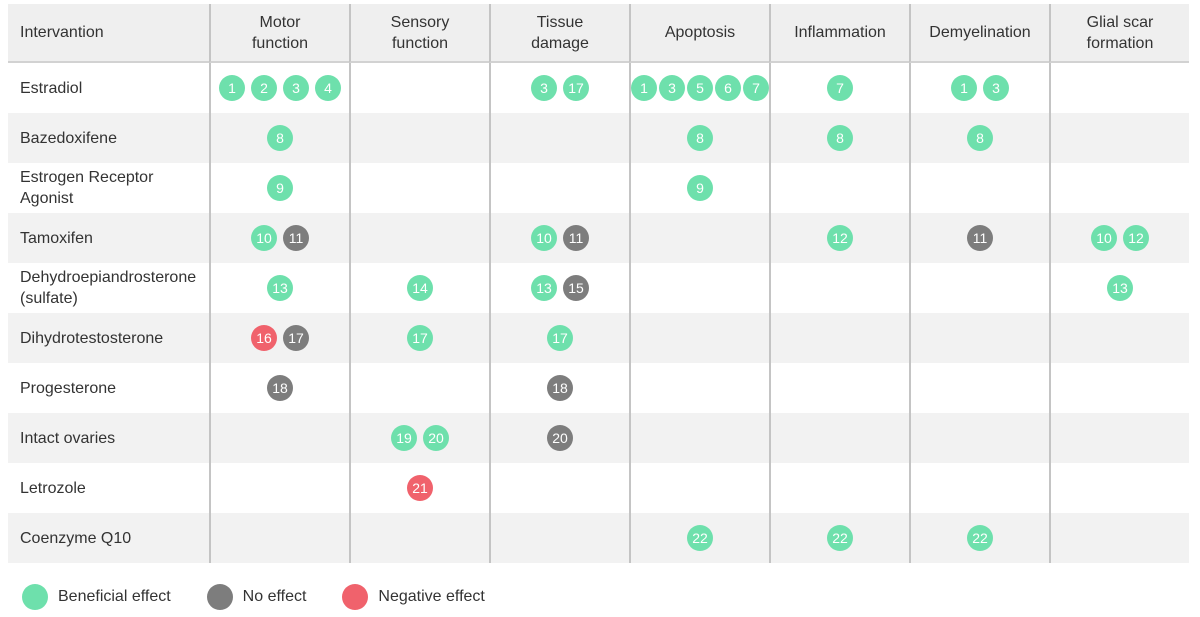 The image size is (1200, 617). Describe the element at coordinates (980, 238) in the screenshot. I see `badge-group: 11` at that location.